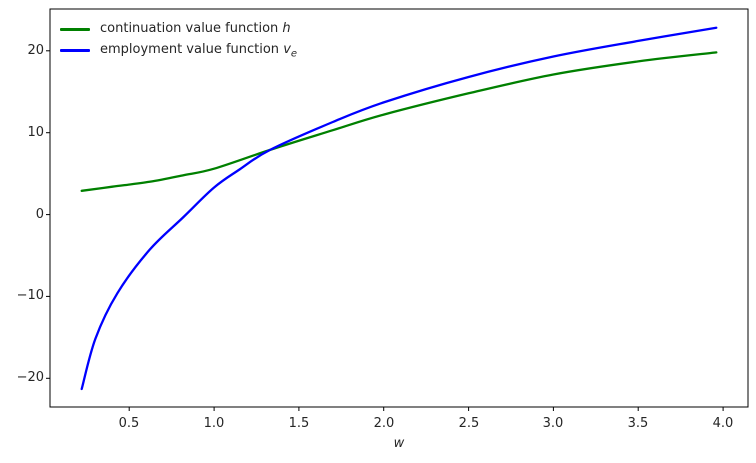  What do you see at coordinates (192, 49) in the screenshot?
I see `legend-label-text: employment value function` at bounding box center [192, 49].